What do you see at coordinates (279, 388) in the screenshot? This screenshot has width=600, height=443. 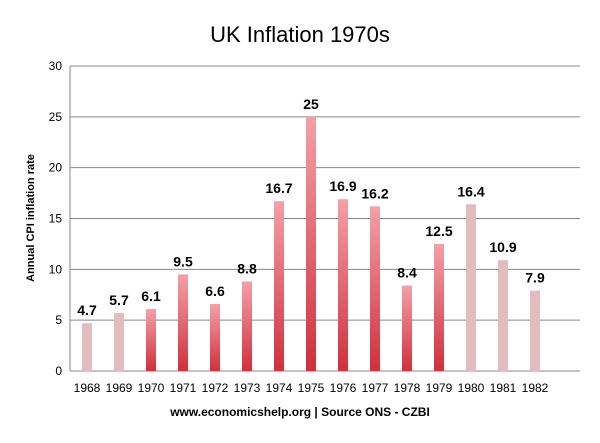 I see `x-tick-label: 1974` at bounding box center [279, 388].